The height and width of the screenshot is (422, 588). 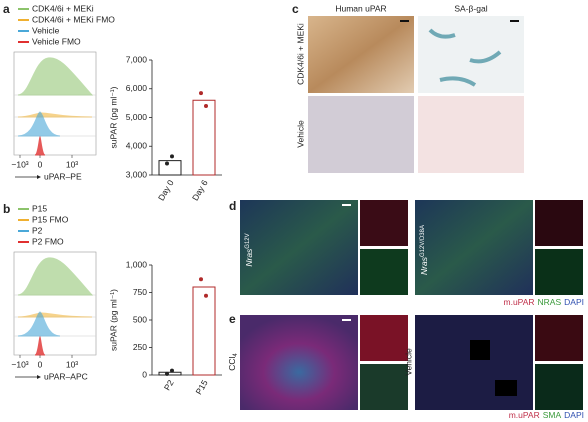 I want to click on text-part: SMA, so click(x=552, y=415).